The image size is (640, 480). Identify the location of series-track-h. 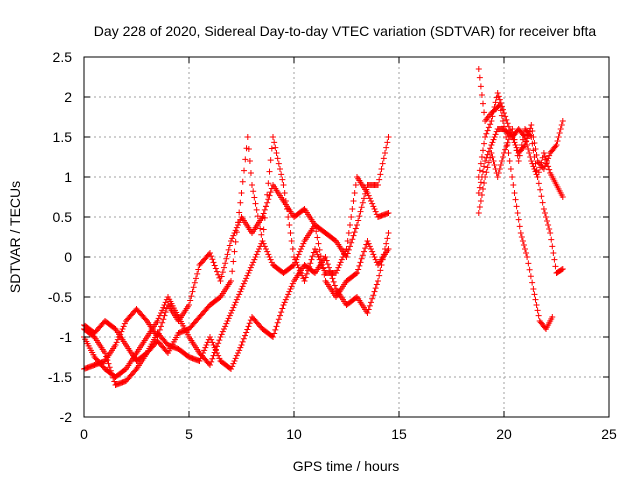
(520, 163).